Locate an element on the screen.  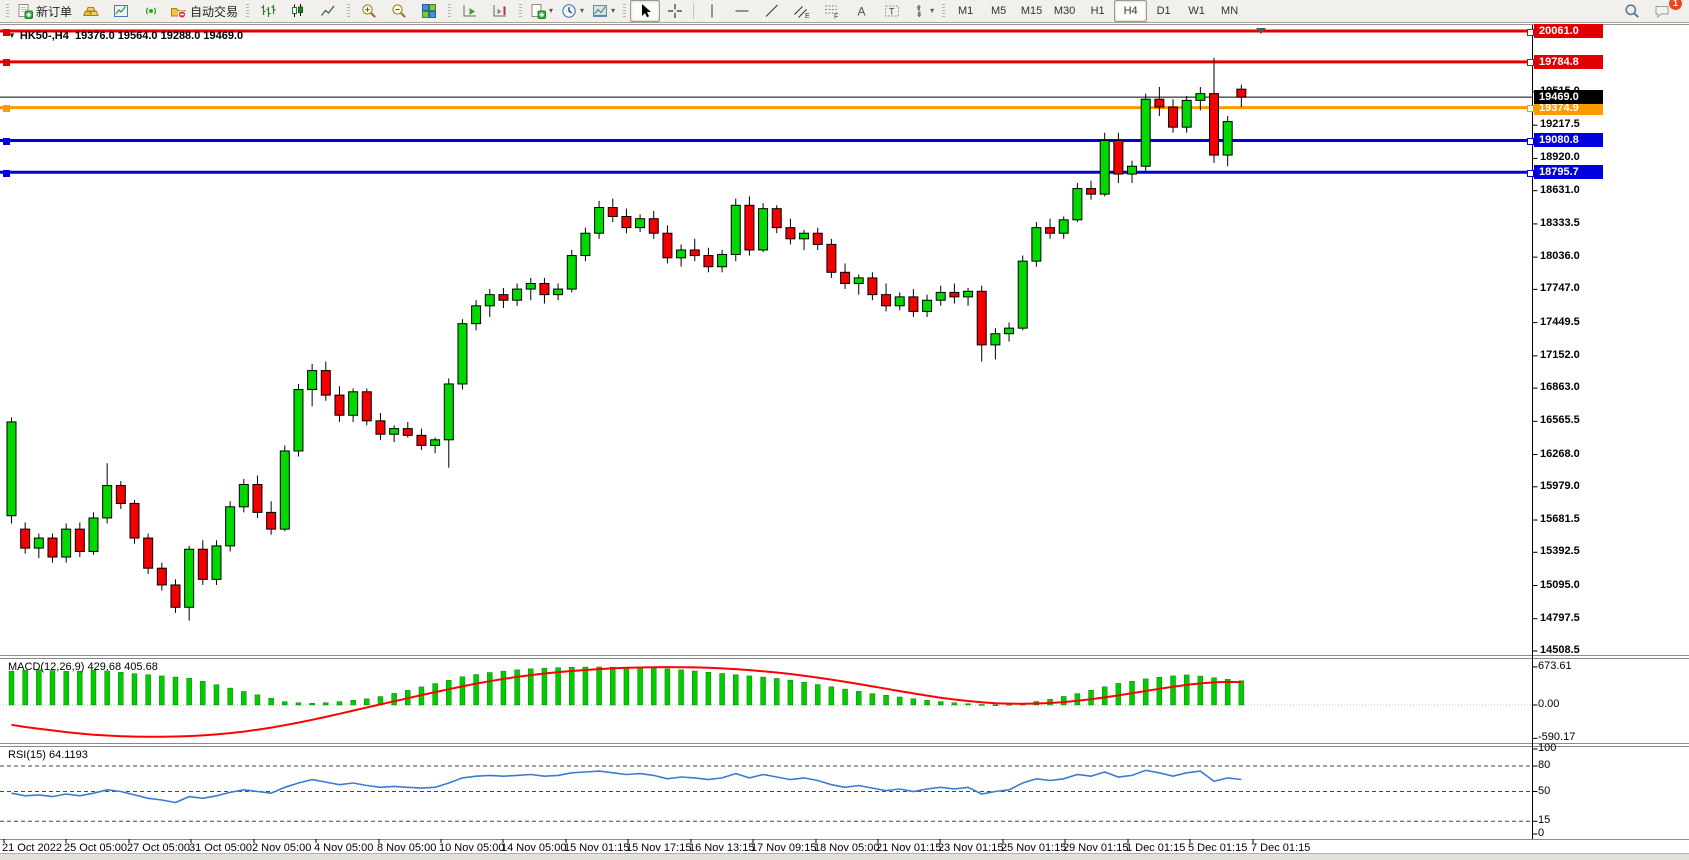
collapse-triangle-icon: ▼ is located at coordinates (12, 35).